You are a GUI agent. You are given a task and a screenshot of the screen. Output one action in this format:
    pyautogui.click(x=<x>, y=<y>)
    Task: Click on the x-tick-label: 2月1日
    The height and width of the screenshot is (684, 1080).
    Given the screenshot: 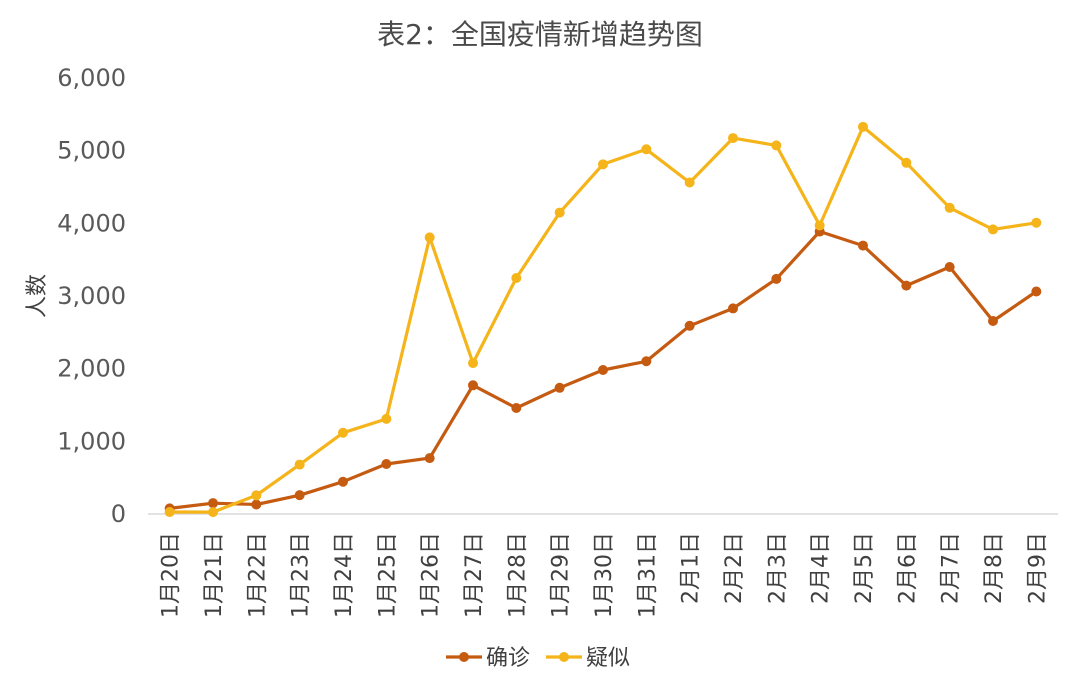 What is the action you would take?
    pyautogui.click(x=691, y=568)
    